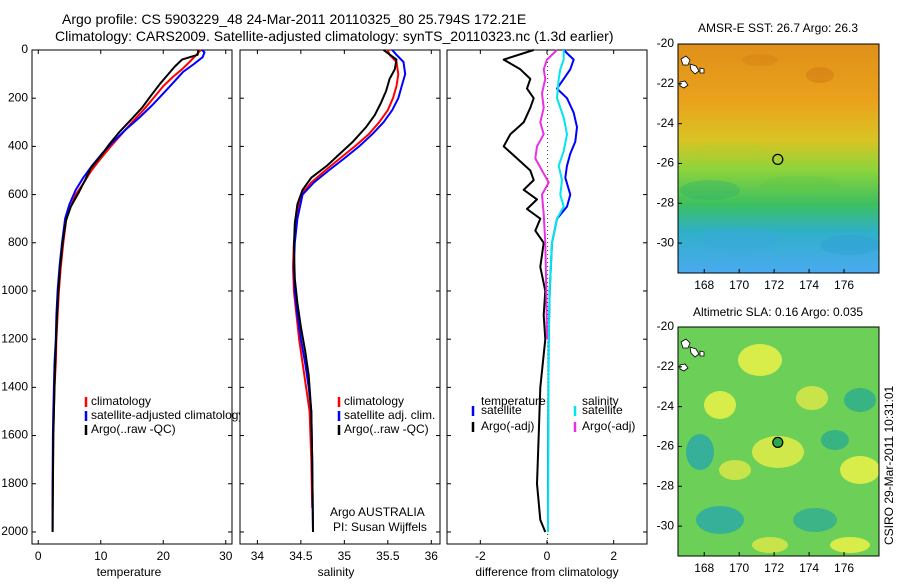 The image size is (900, 585). What do you see at coordinates (778, 312) in the screenshot?
I see `sla-map-title: Altimetric SLA: 0.16 Argo: 0.035` at bounding box center [778, 312].